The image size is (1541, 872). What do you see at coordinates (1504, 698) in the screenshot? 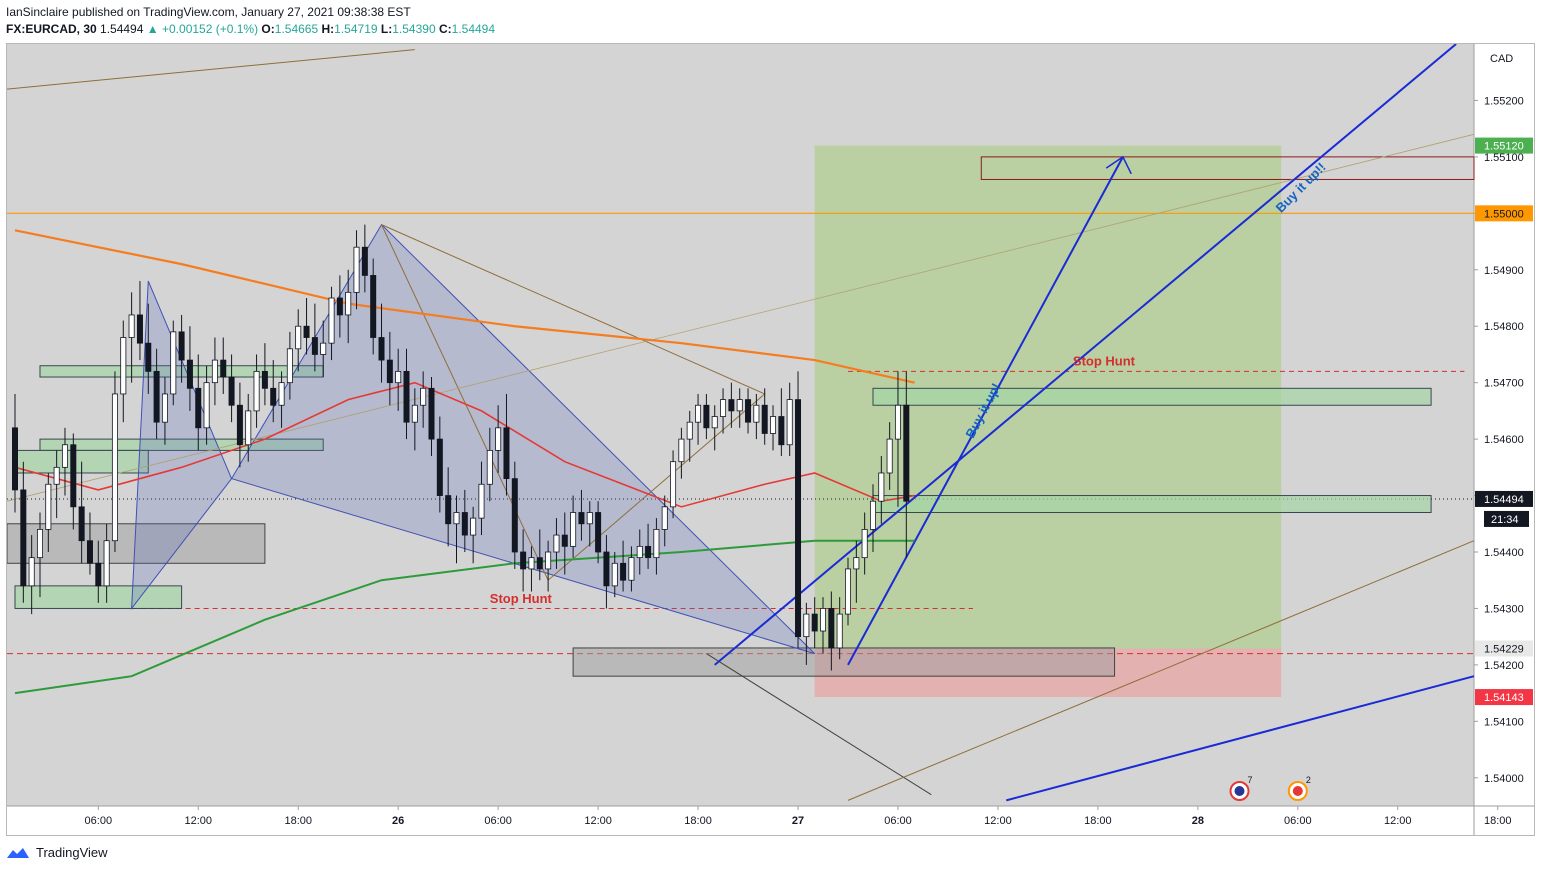
I see `price-label-text: 1.54143` at bounding box center [1504, 698].